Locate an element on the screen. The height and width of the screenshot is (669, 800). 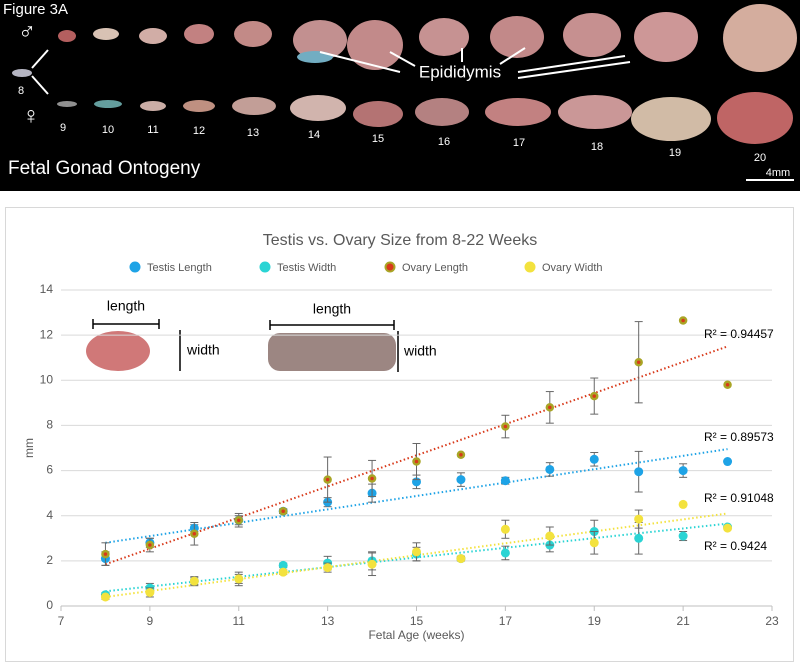
stage-label: 18 is located at coordinates (597, 147).